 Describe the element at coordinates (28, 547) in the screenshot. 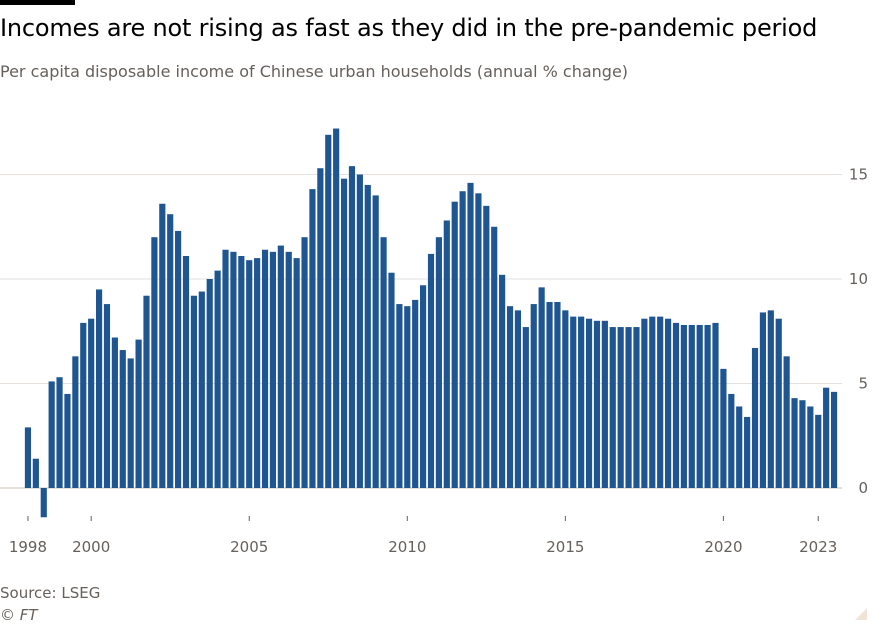

I see `x-tick-label: 1998` at that location.